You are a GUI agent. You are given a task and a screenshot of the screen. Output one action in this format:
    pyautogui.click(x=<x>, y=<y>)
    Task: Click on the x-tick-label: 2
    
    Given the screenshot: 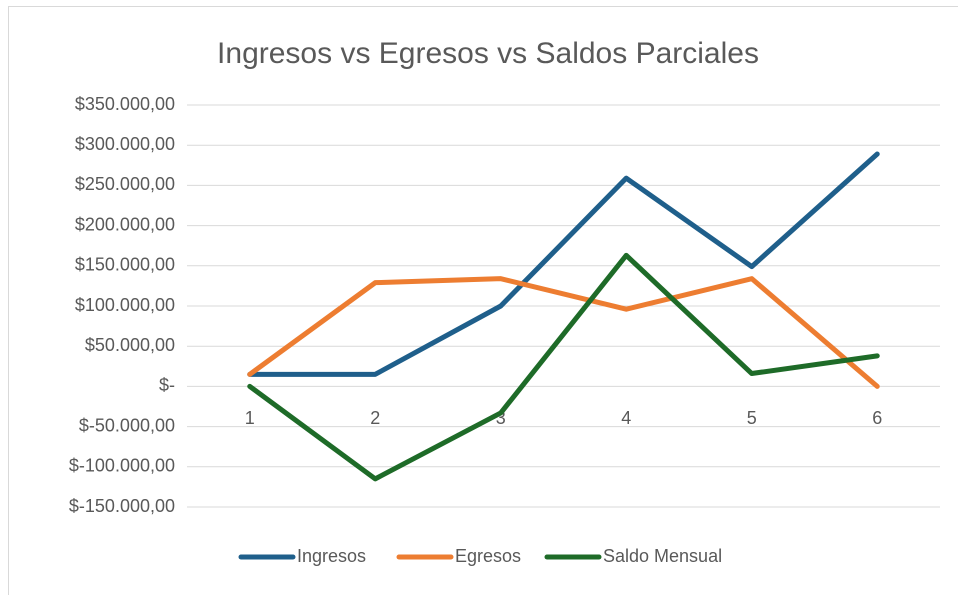 What is the action you would take?
    pyautogui.click(x=375, y=418)
    